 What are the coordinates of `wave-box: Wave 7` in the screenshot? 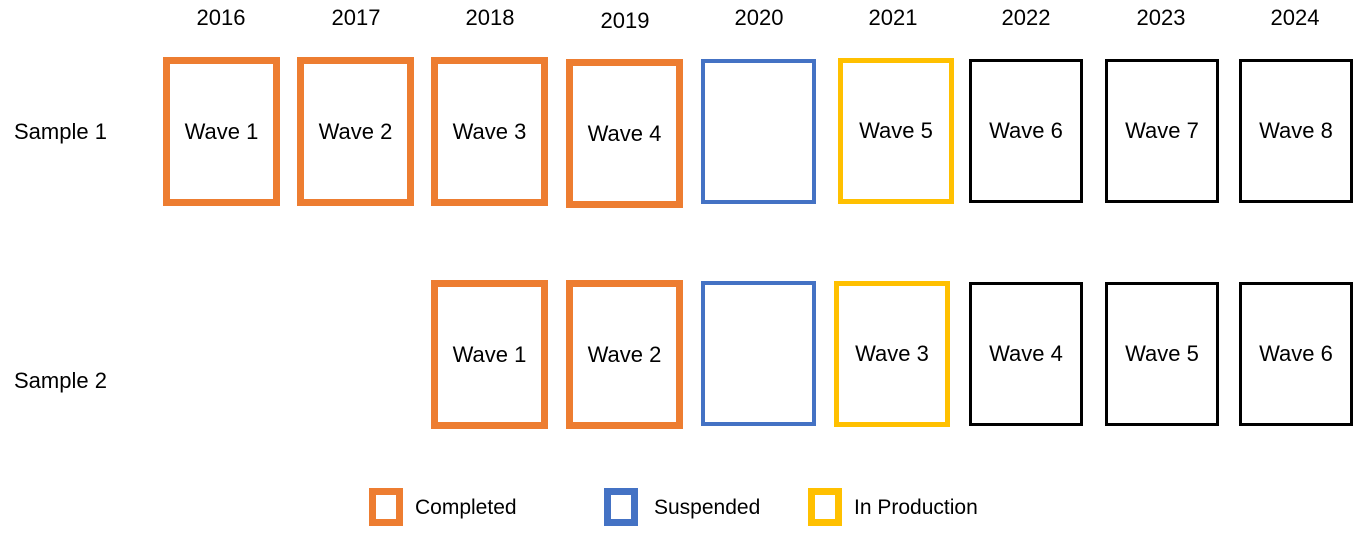 It's located at (1162, 131).